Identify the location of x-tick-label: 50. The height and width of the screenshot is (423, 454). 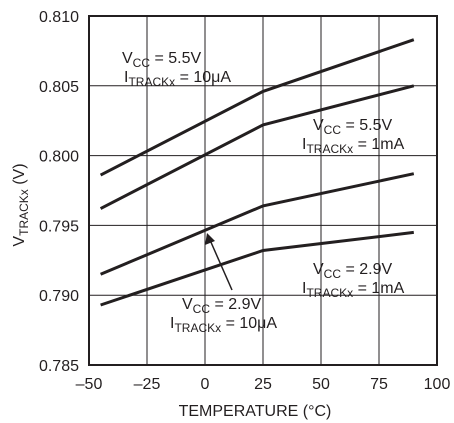
(321, 384).